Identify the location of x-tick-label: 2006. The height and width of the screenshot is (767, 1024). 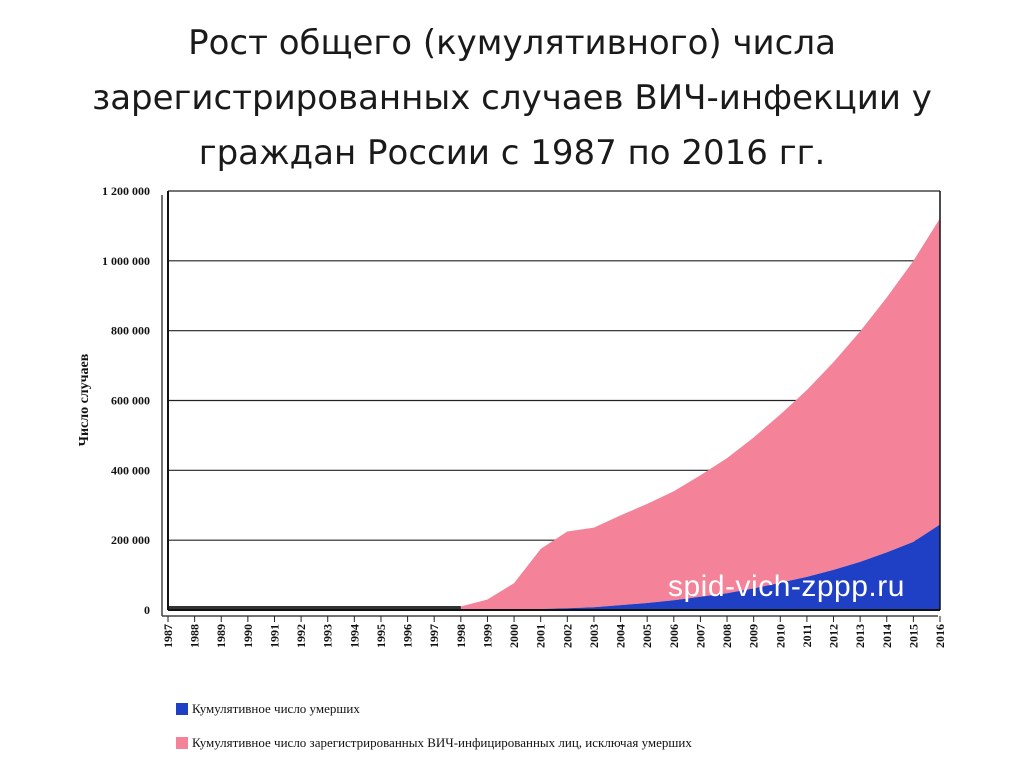
(674, 636).